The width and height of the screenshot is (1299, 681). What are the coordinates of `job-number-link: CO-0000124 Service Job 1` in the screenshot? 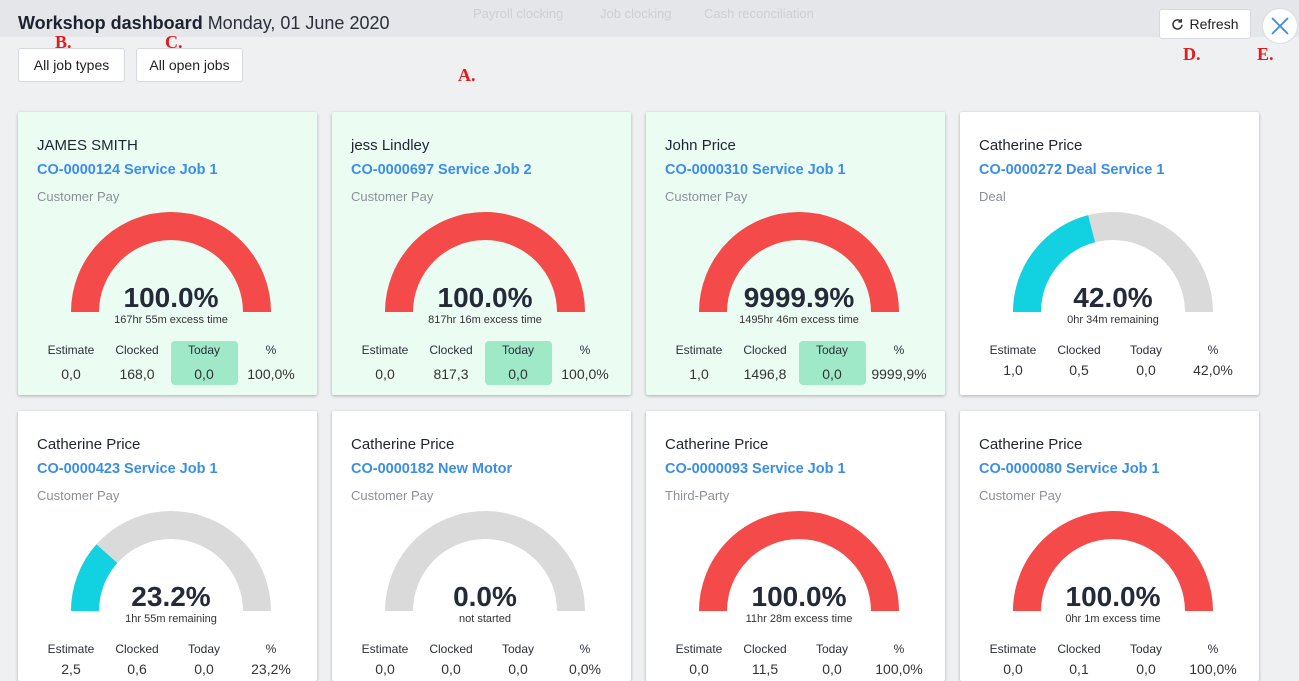 It's located at (127, 170).